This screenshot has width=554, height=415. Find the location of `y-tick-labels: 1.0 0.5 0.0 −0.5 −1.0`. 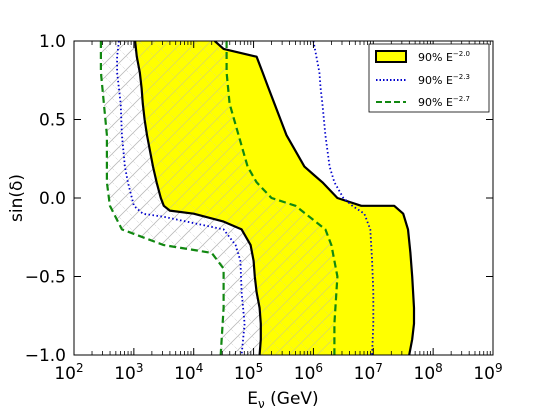

y-tick-labels: 1.0 0.5 0.0 −0.5 −1.0 is located at coordinates (45, 199).